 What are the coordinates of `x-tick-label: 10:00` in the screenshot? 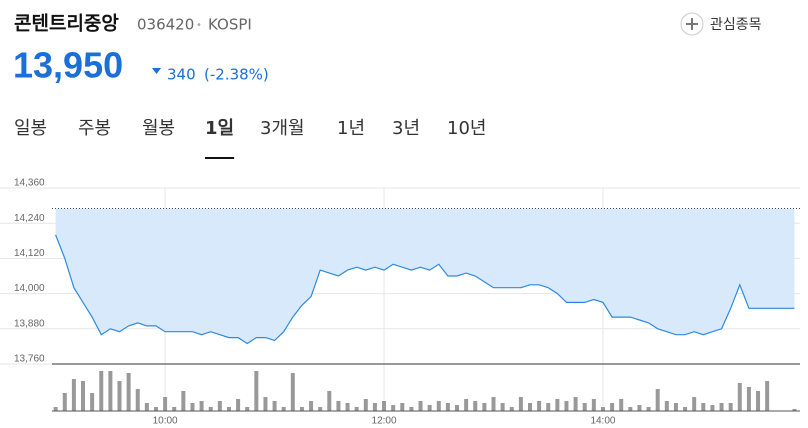 It's located at (165, 421).